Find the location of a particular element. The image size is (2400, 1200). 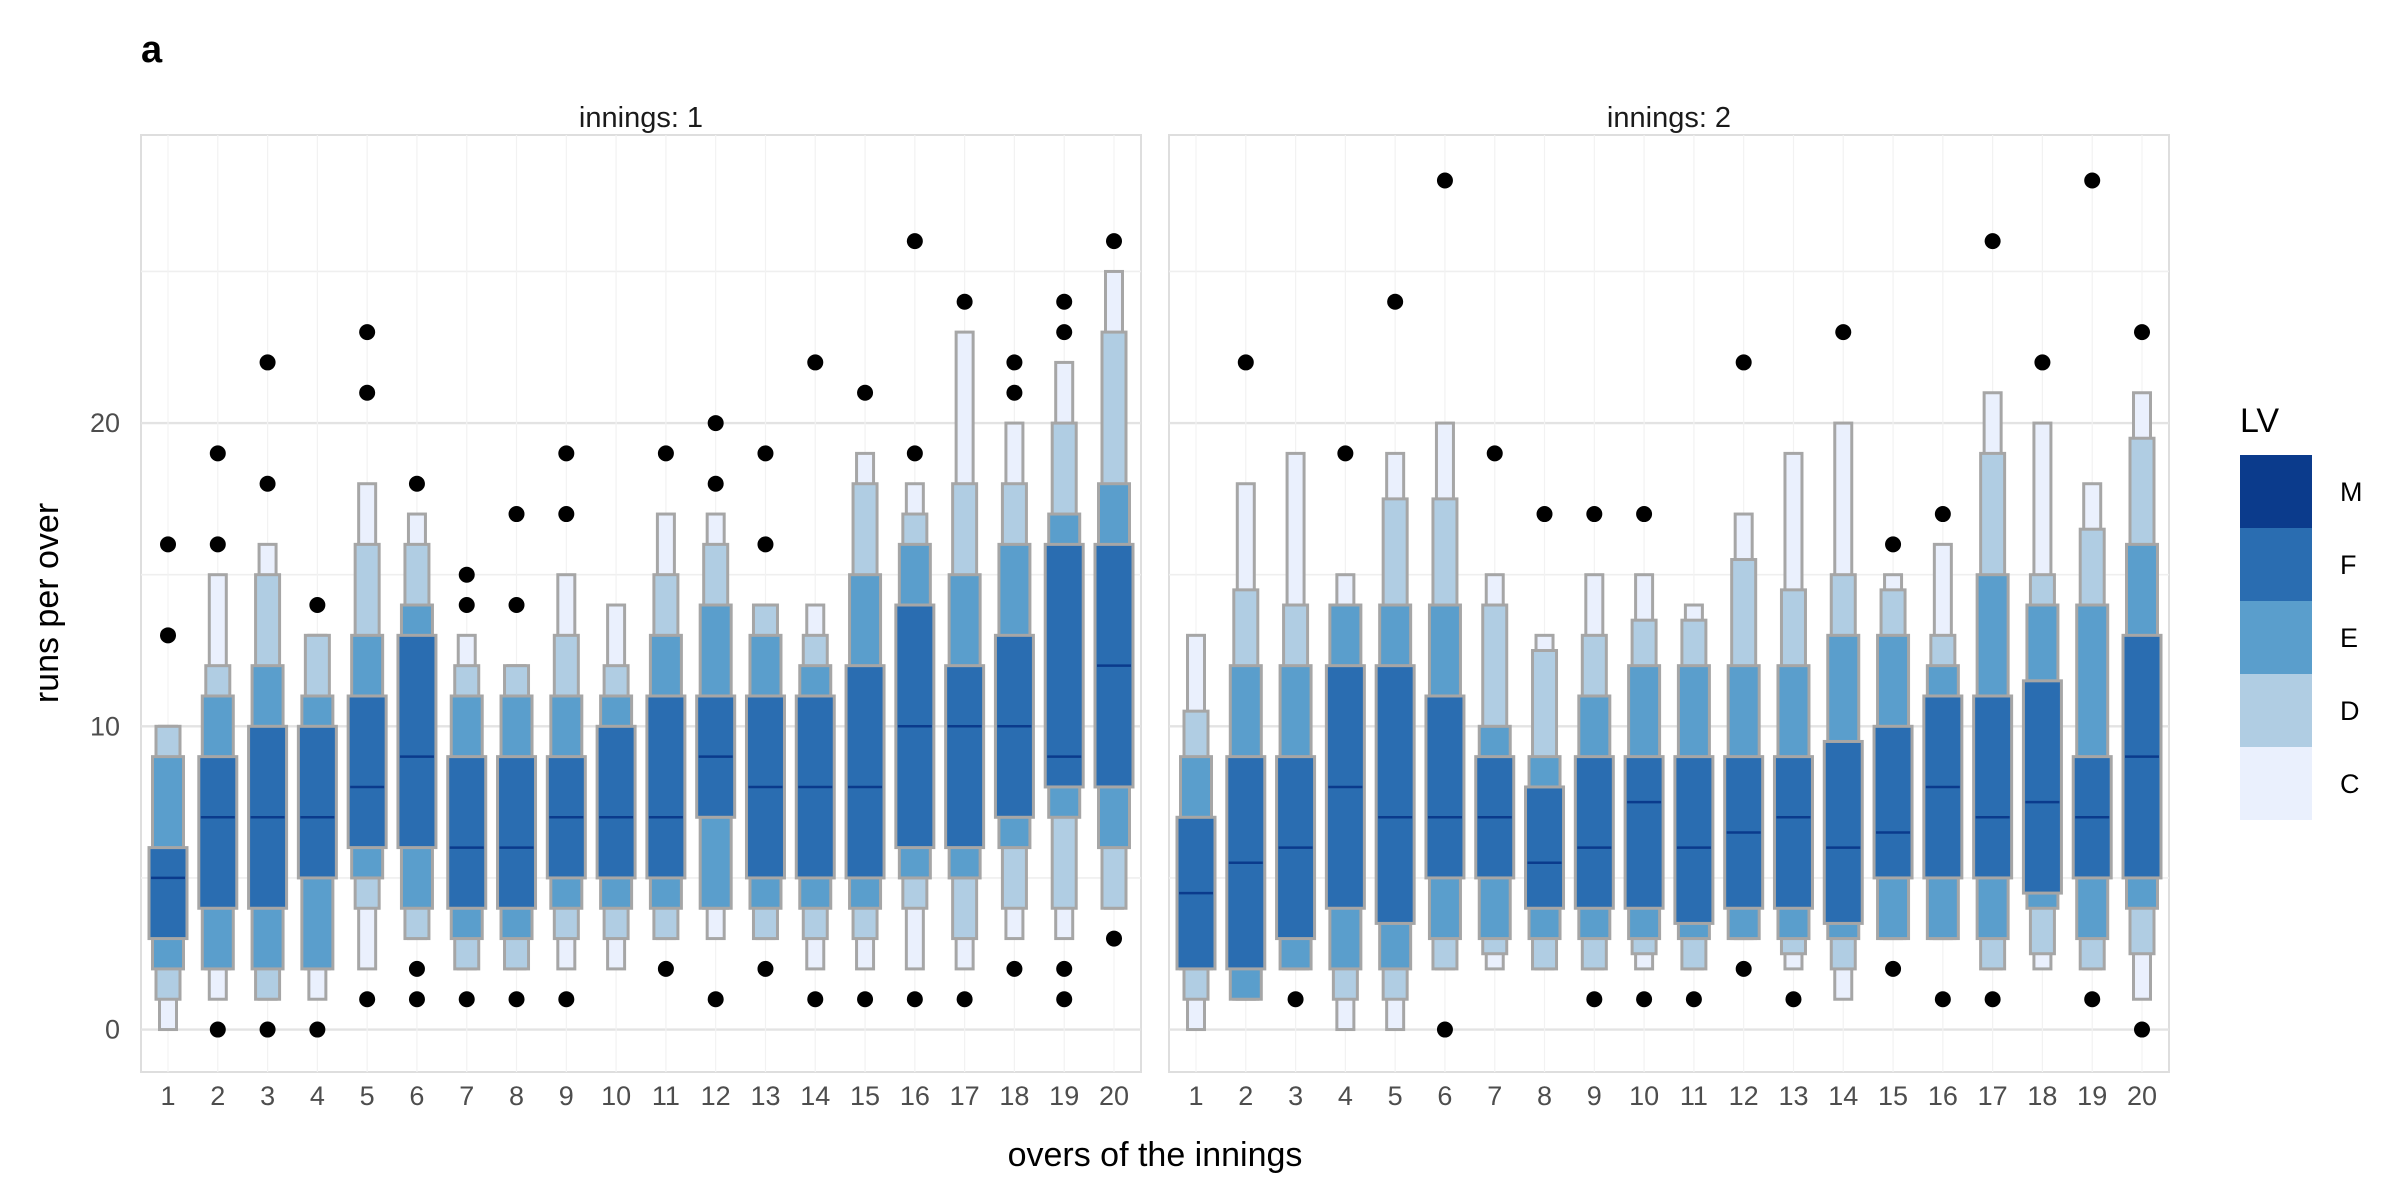

panel-tag: a is located at coordinates (152, 50).